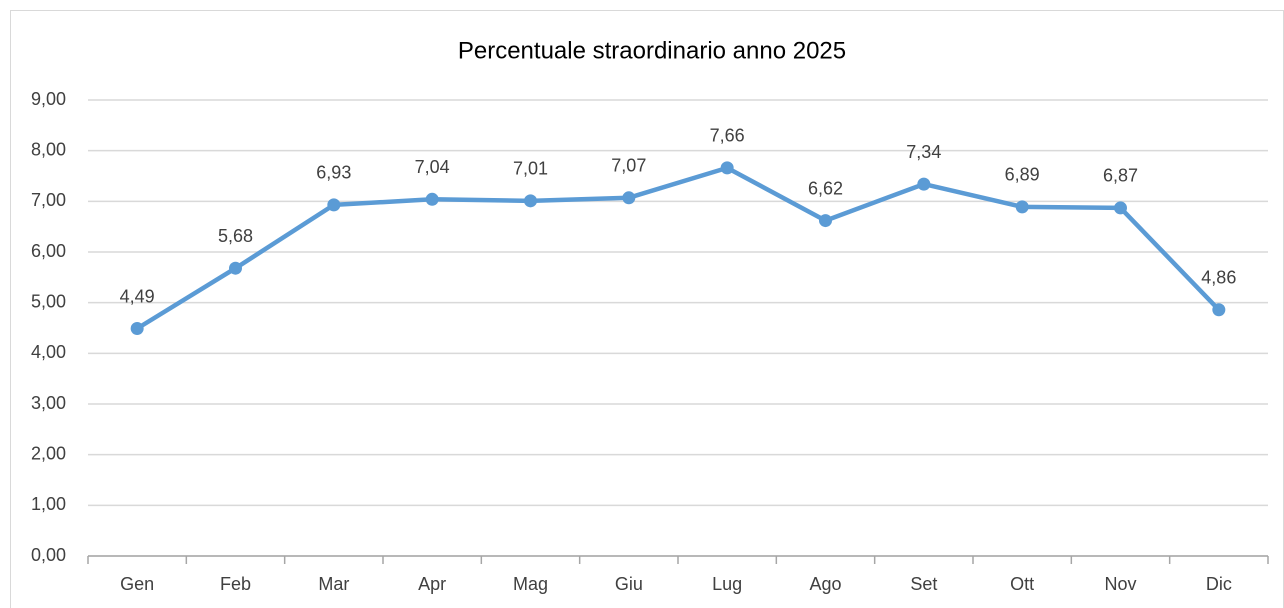 This screenshot has width=1284, height=608. I want to click on data-label: 7,01, so click(530, 169).